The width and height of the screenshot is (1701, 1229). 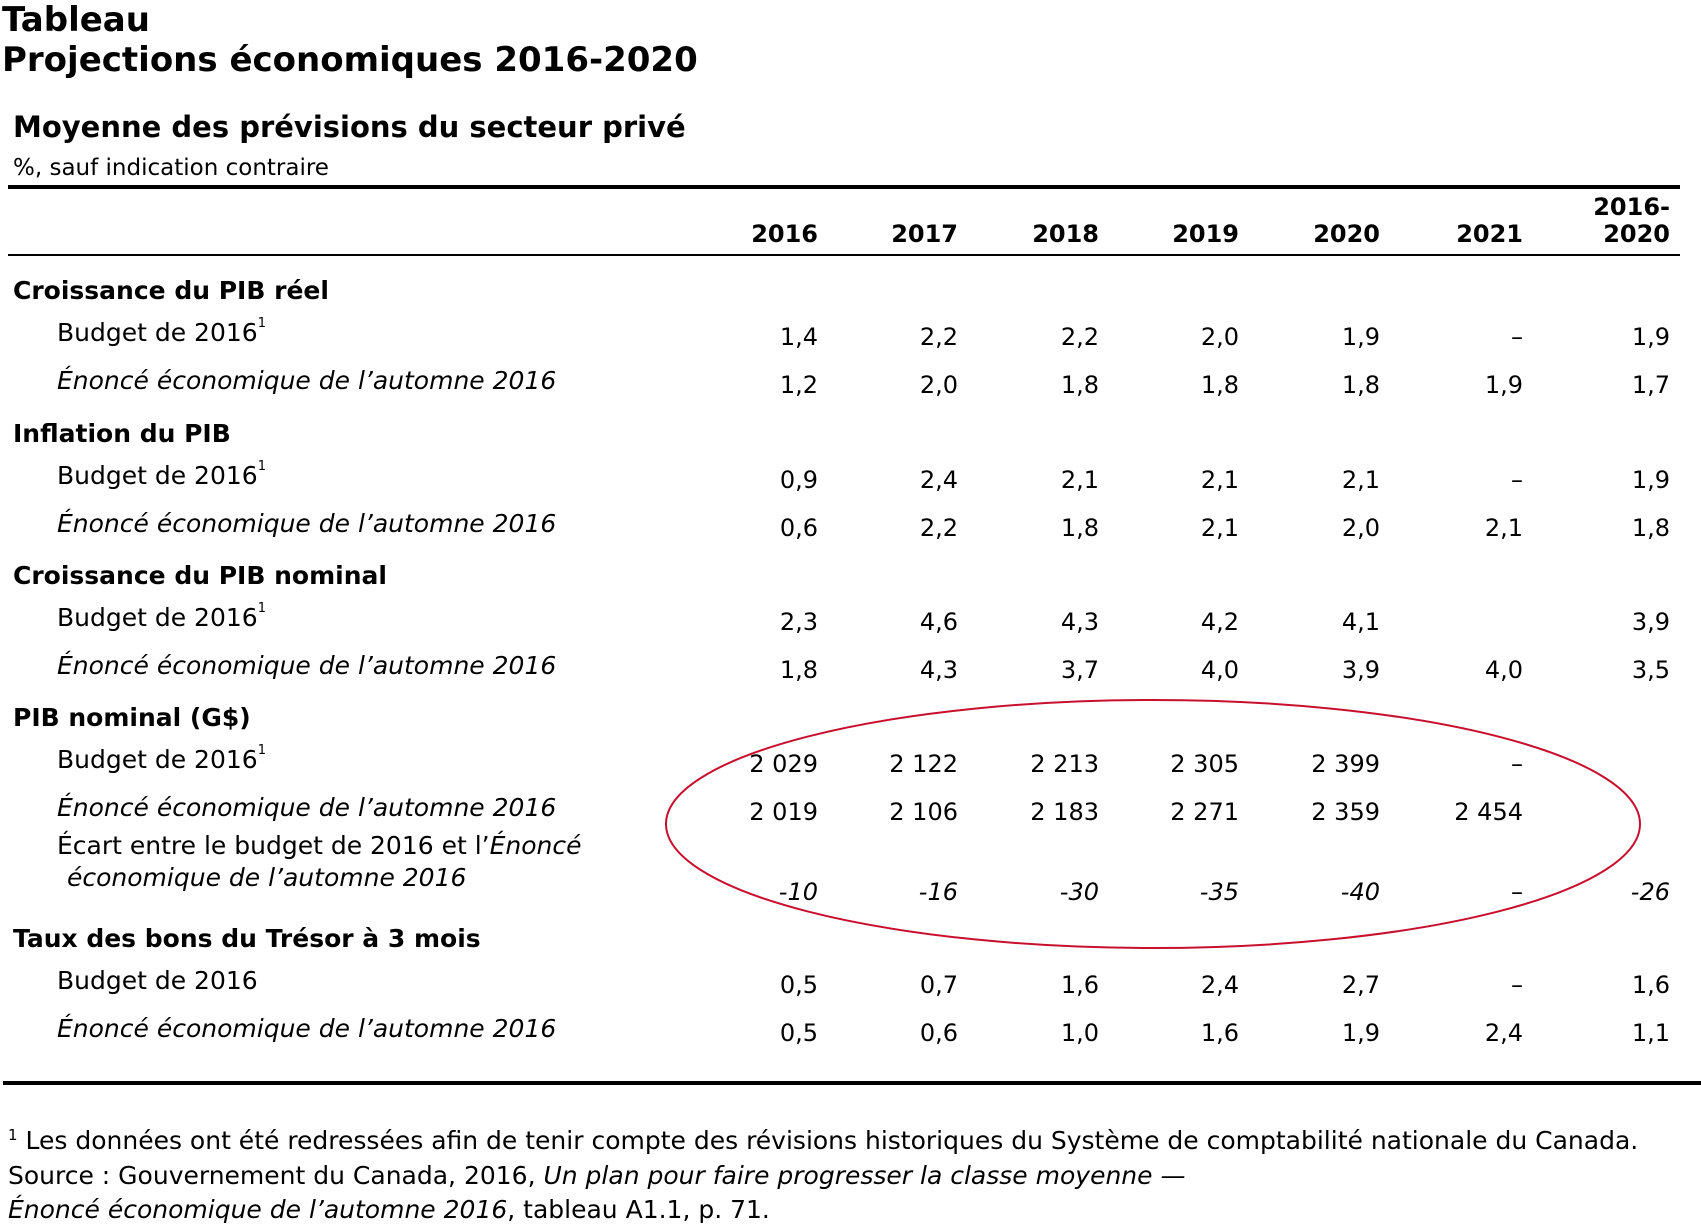 What do you see at coordinates (1360, 985) in the screenshot?
I see `table-cell: 2,7` at bounding box center [1360, 985].